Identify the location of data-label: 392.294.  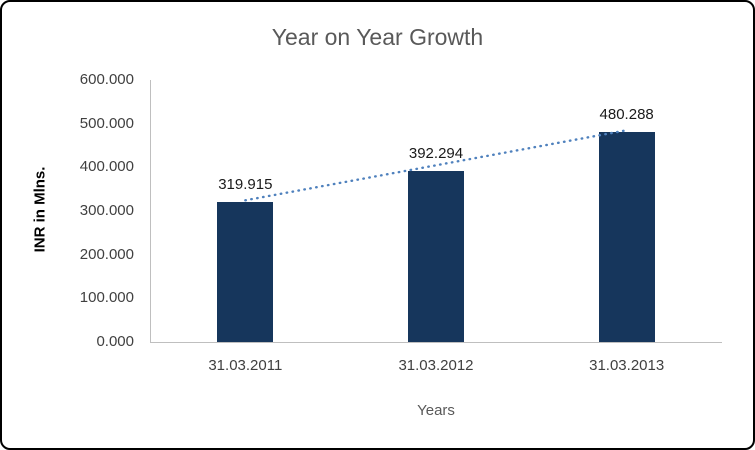
(436, 153).